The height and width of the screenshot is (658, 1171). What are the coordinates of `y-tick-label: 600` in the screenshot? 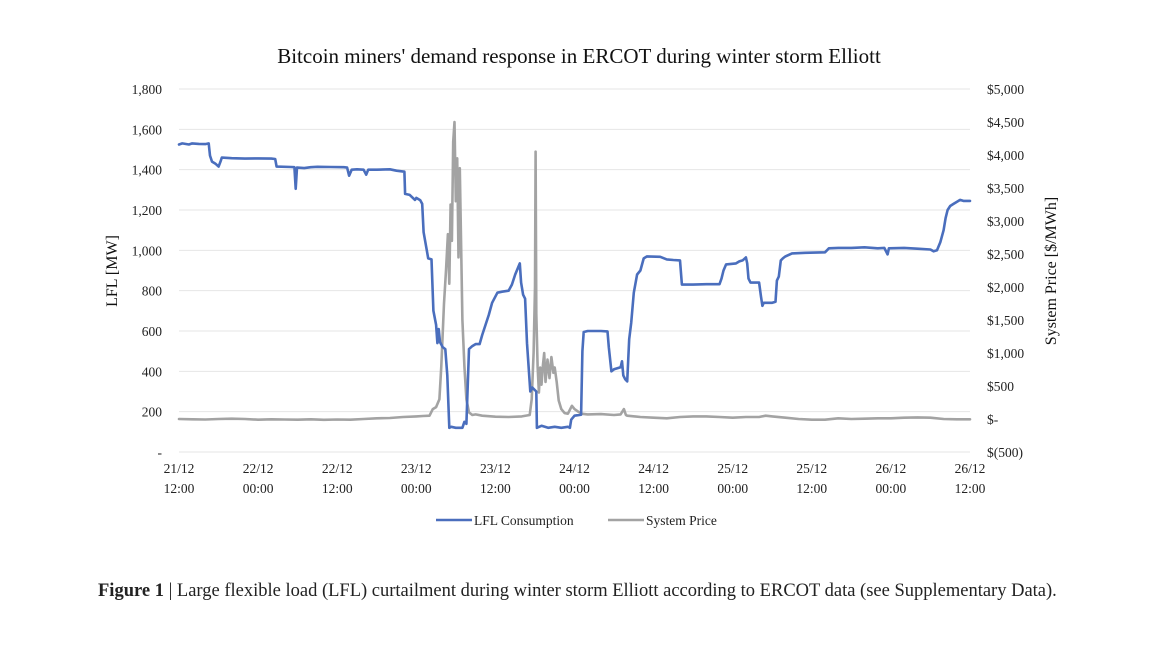 It's located at (152, 331).